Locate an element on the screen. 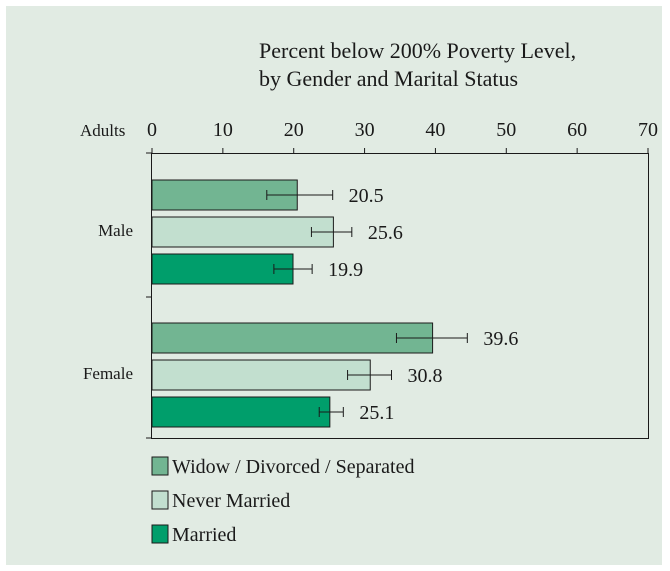 This screenshot has height=571, width=670. chart-title-line-1: Percent below 200% Poverty Level, is located at coordinates (417, 50).